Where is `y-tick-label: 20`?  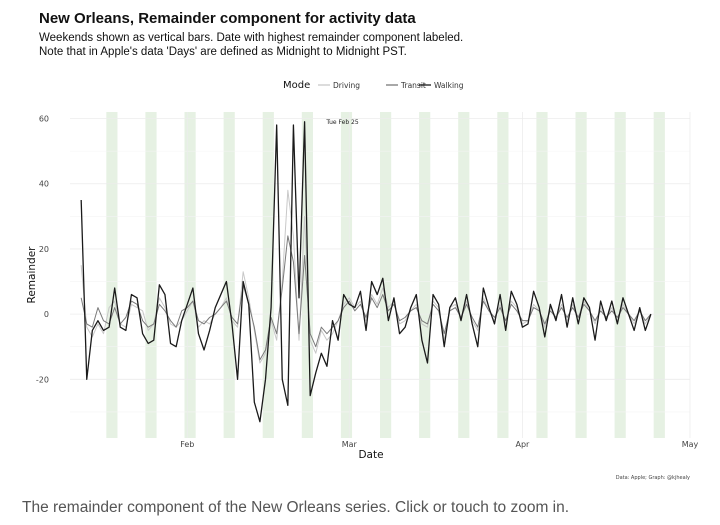 y-tick-label: 20 is located at coordinates (44, 249).